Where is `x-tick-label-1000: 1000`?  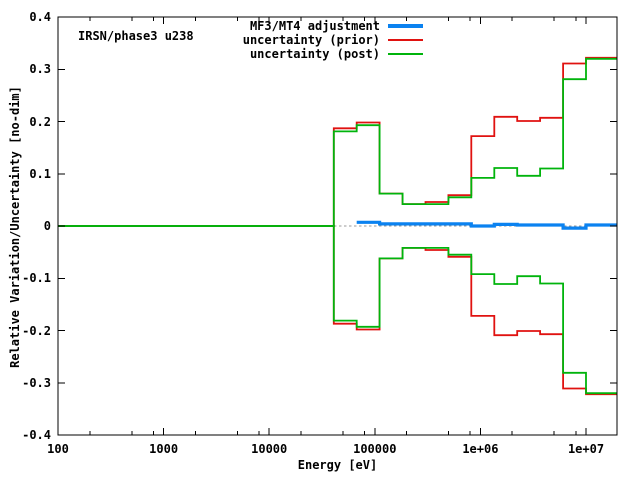
x-tick-label-1000: 1000 is located at coordinates (164, 449).